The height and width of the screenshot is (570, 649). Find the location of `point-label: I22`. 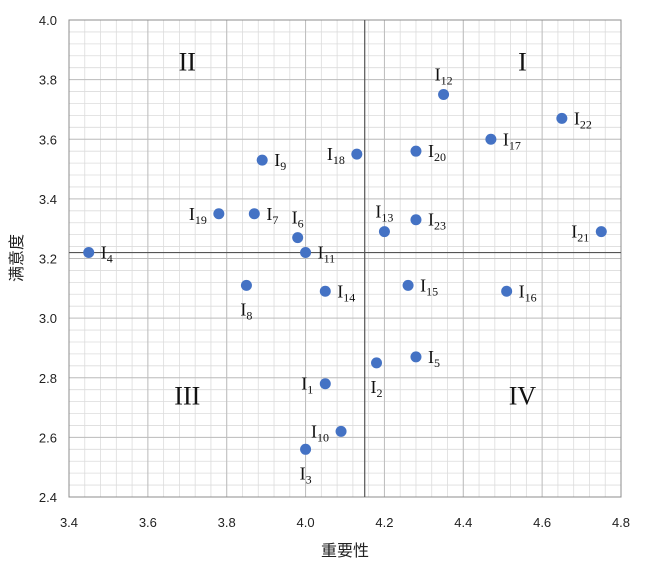

point-label: I22 is located at coordinates (583, 119).